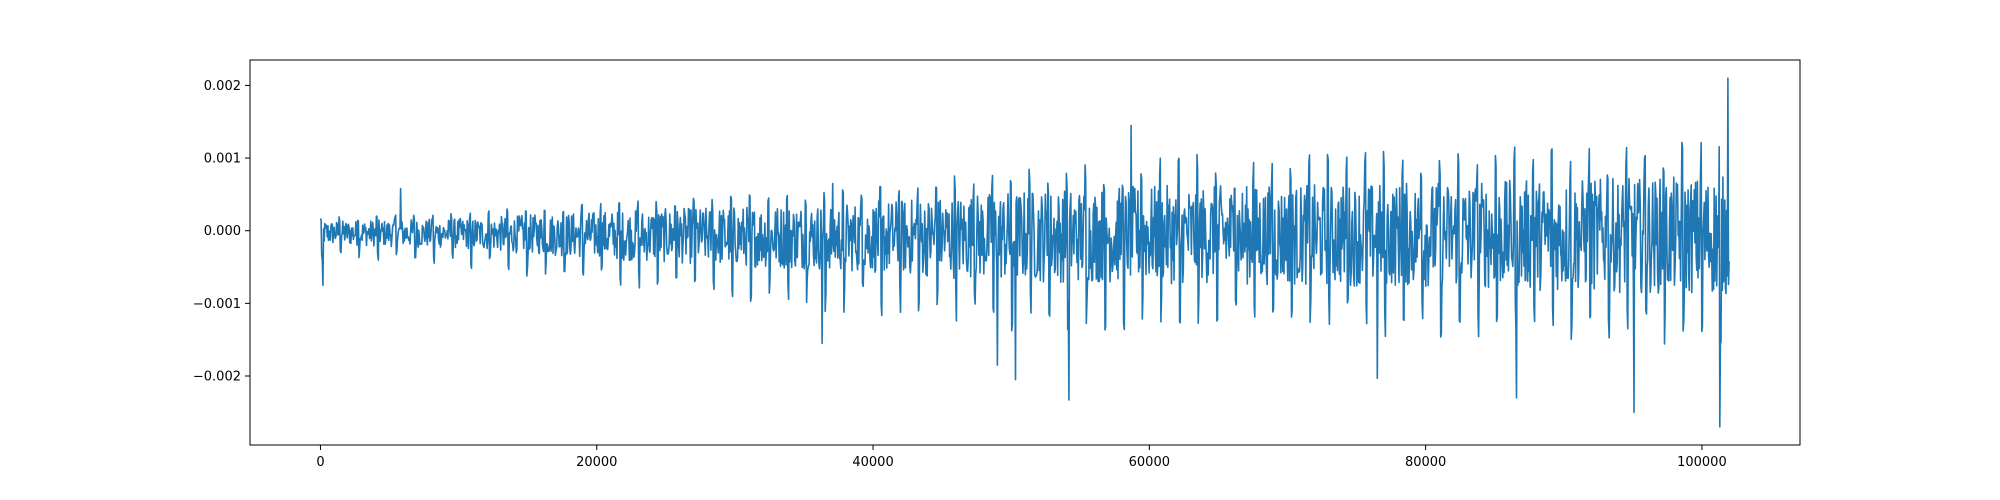  Describe the element at coordinates (1149, 462) in the screenshot. I see `x-tick-label: 60000` at that location.